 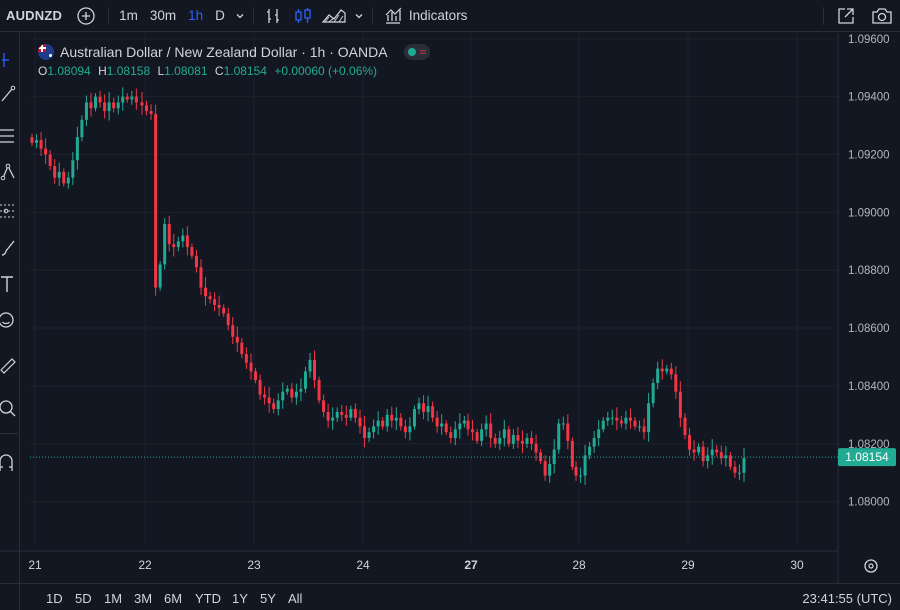 What do you see at coordinates (797, 565) in the screenshot?
I see `time-tick-label: 30` at bounding box center [797, 565].